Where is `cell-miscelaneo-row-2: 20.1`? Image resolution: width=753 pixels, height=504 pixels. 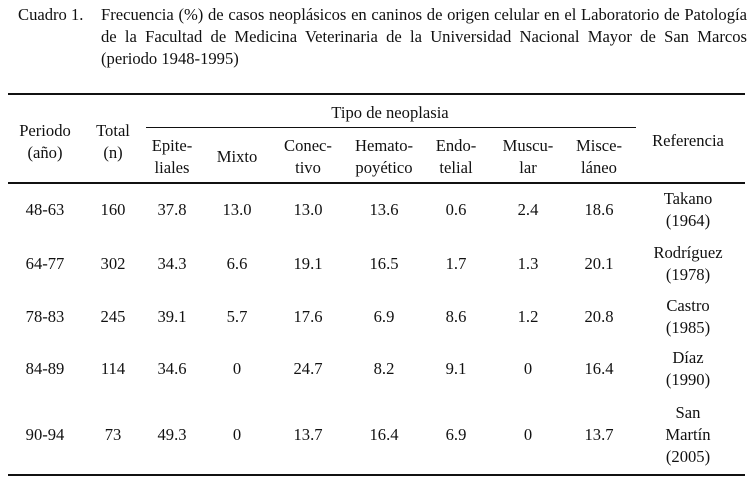
cell-miscelaneo-row-2: 20.1 is located at coordinates (599, 263).